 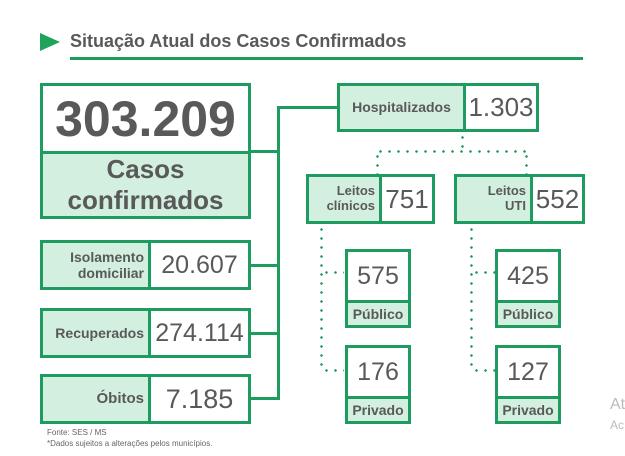 What do you see at coordinates (326, 58) in the screenshot?
I see `title-underline` at bounding box center [326, 58].